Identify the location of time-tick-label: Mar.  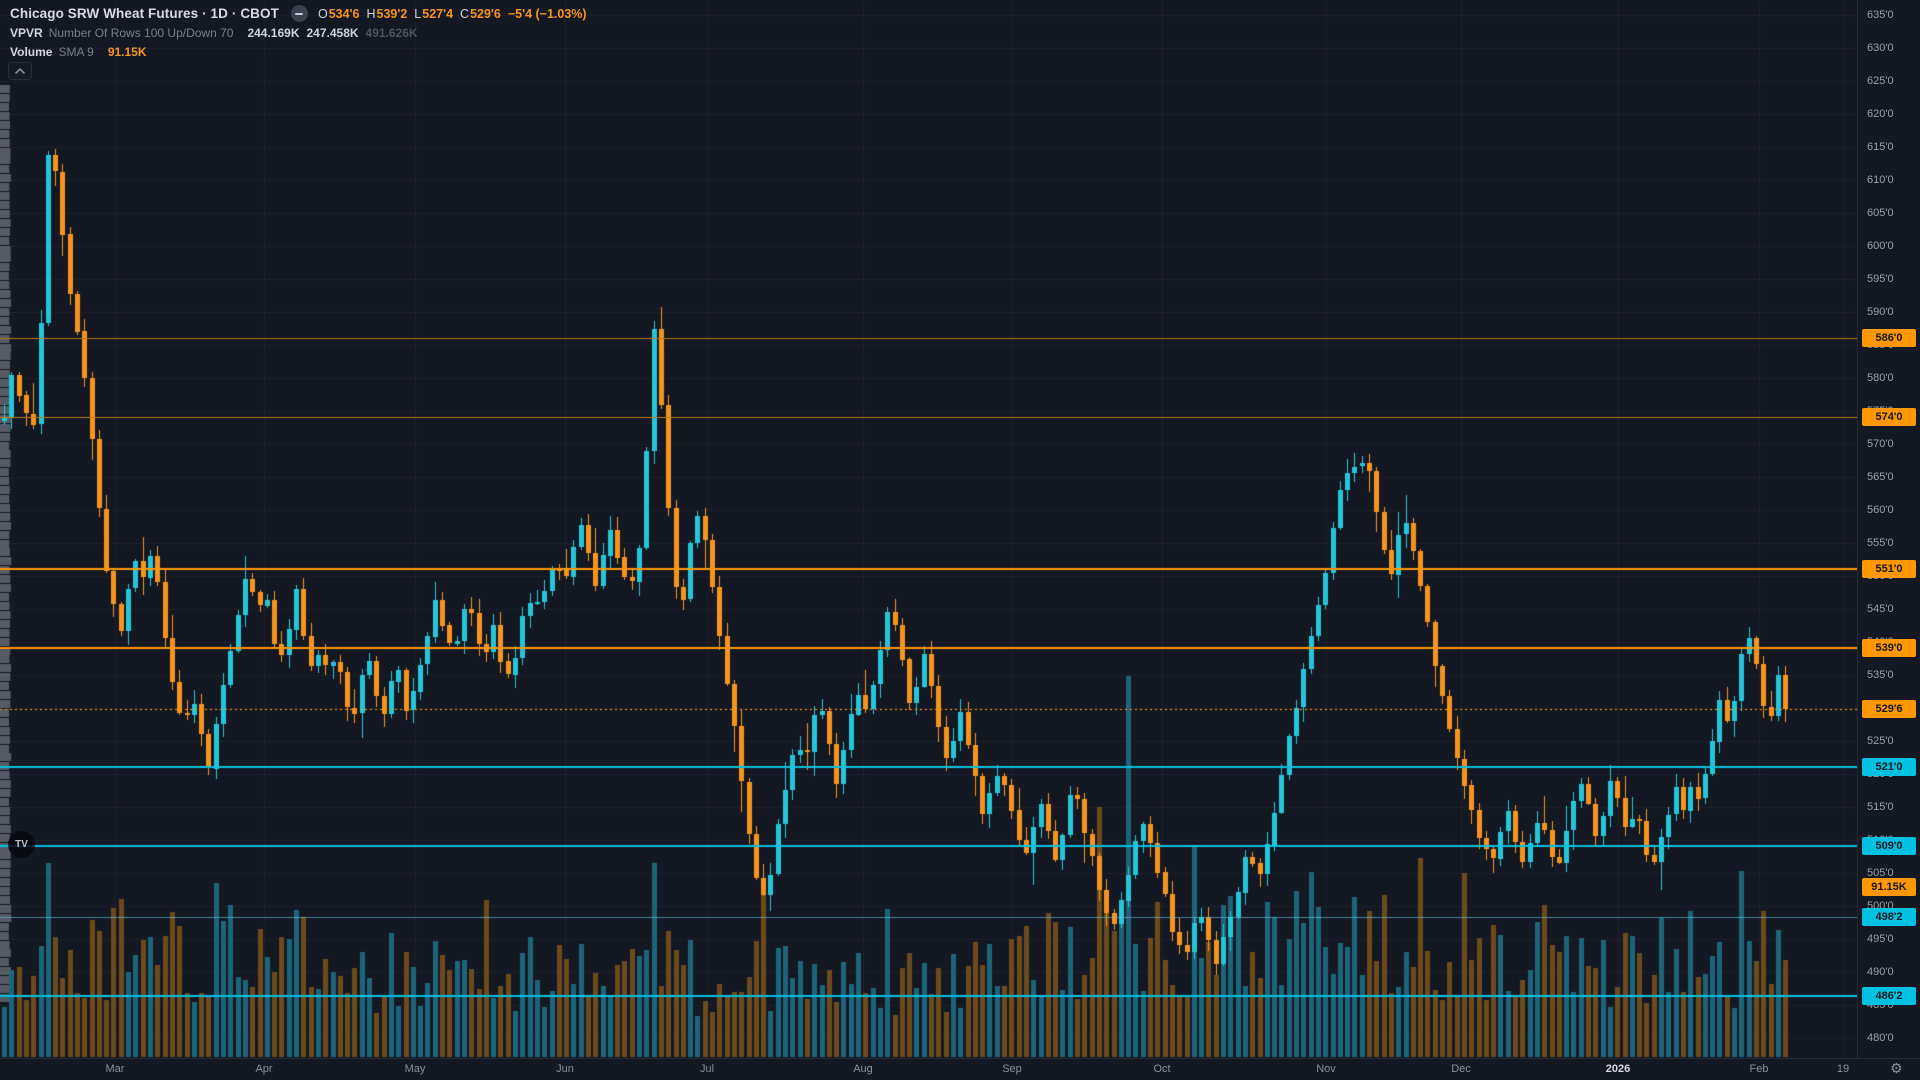
(115, 1069).